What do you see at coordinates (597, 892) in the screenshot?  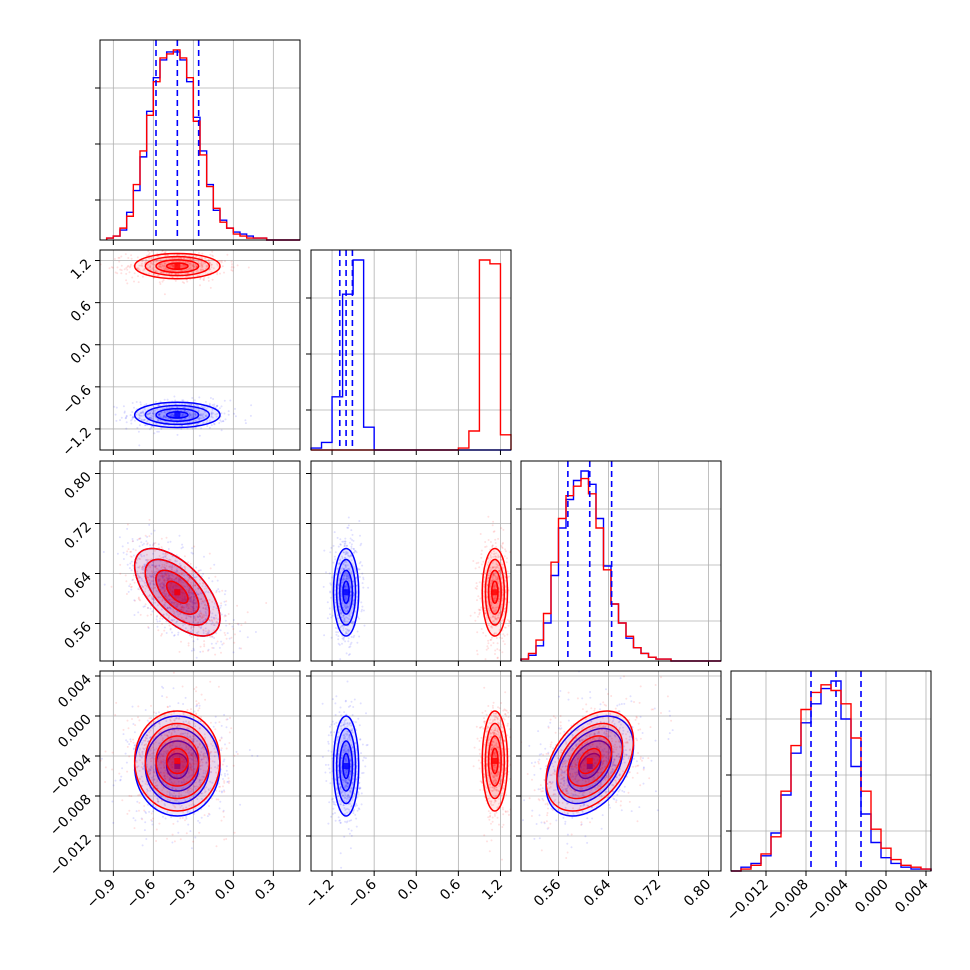 I see `x-tick-label-p2: 0.64` at bounding box center [597, 892].